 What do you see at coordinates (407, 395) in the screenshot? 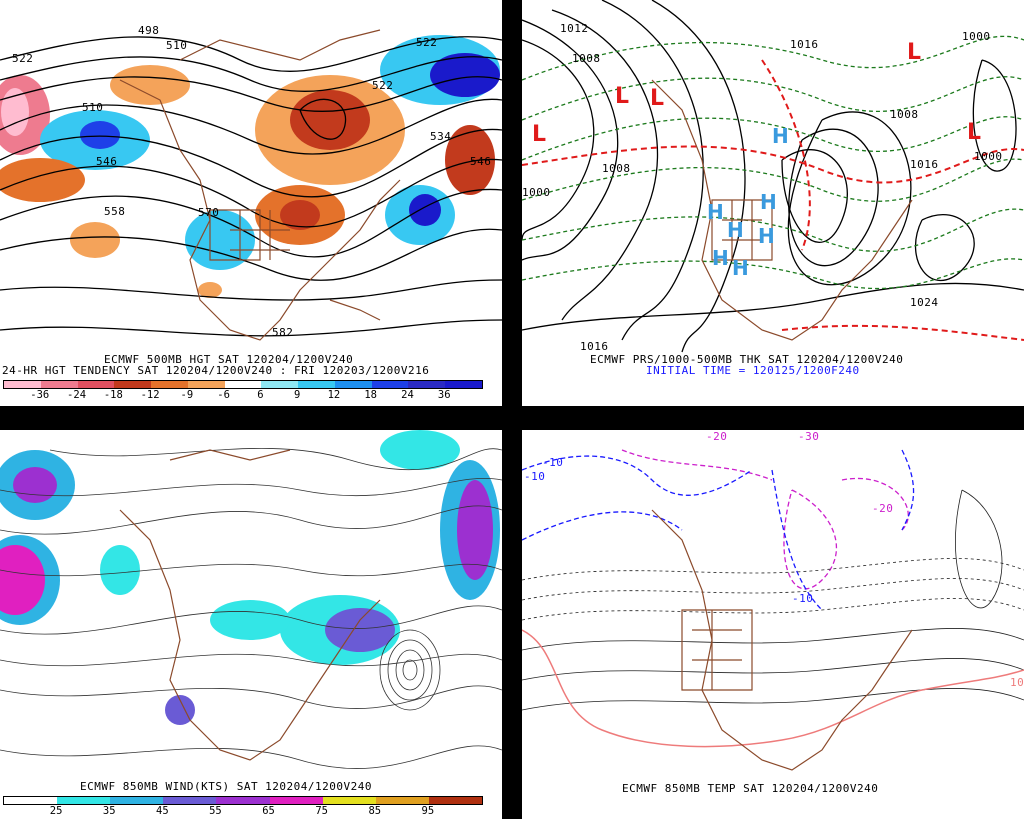
I see `colorbar-tick-label: 24` at bounding box center [407, 395].